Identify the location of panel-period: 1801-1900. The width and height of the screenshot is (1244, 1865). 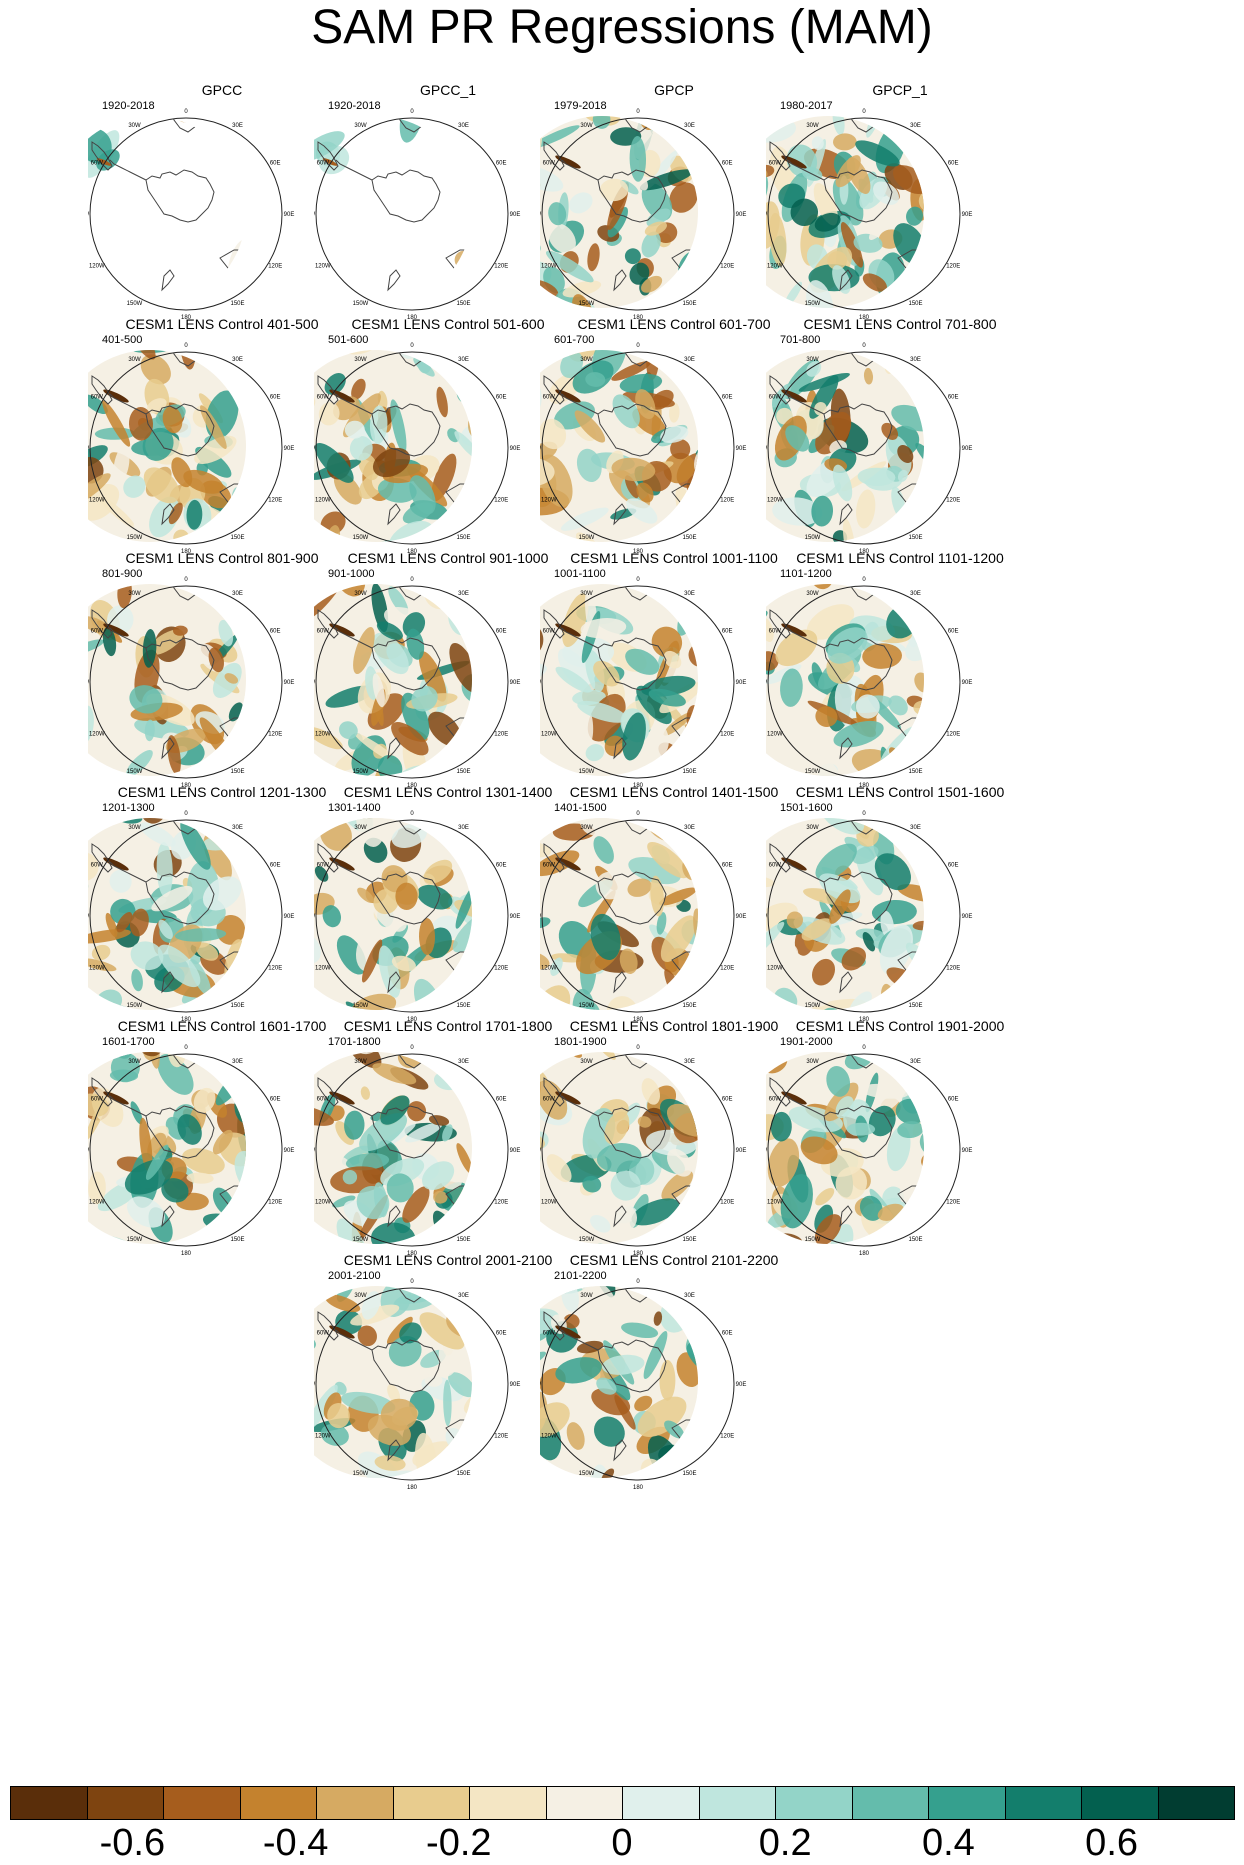
(580, 1042).